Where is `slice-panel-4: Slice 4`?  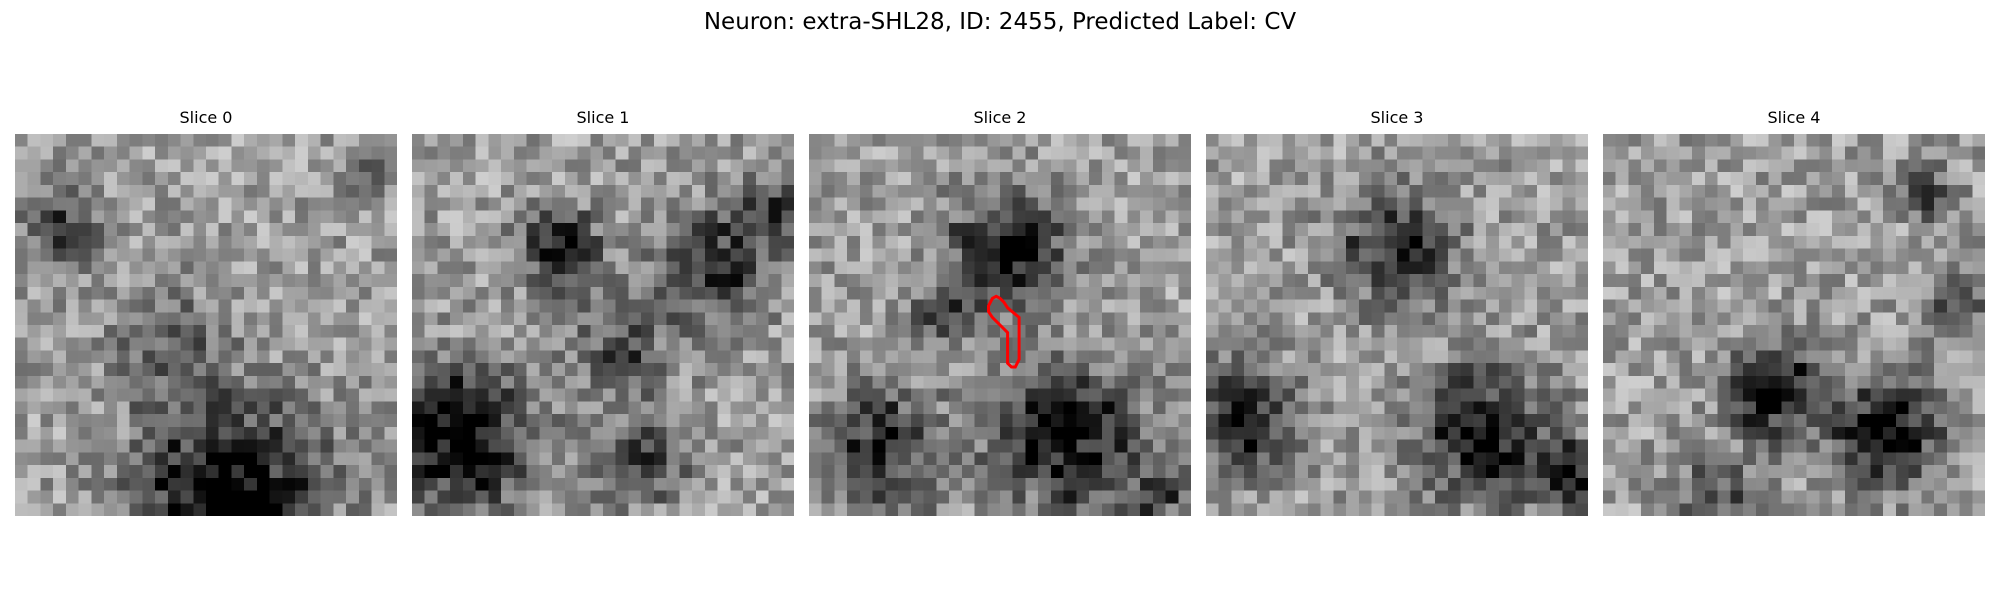
slice-panel-4: Slice 4 is located at coordinates (1794, 312).